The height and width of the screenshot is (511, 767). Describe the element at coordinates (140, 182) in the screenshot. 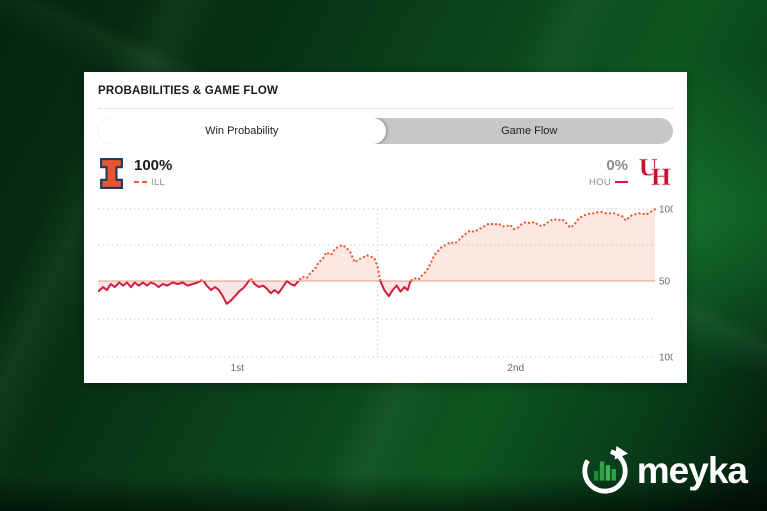

I see `home-line-swatch` at that location.